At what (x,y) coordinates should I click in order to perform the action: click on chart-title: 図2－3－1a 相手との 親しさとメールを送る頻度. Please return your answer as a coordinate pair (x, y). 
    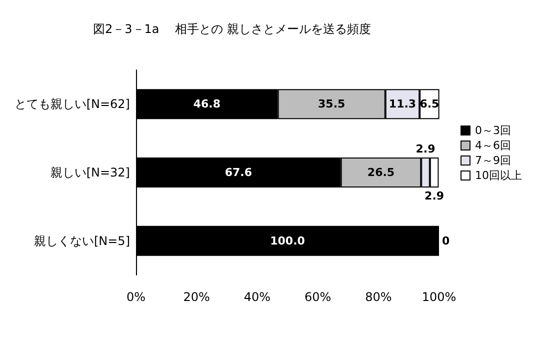
    Looking at the image, I should click on (232, 29).